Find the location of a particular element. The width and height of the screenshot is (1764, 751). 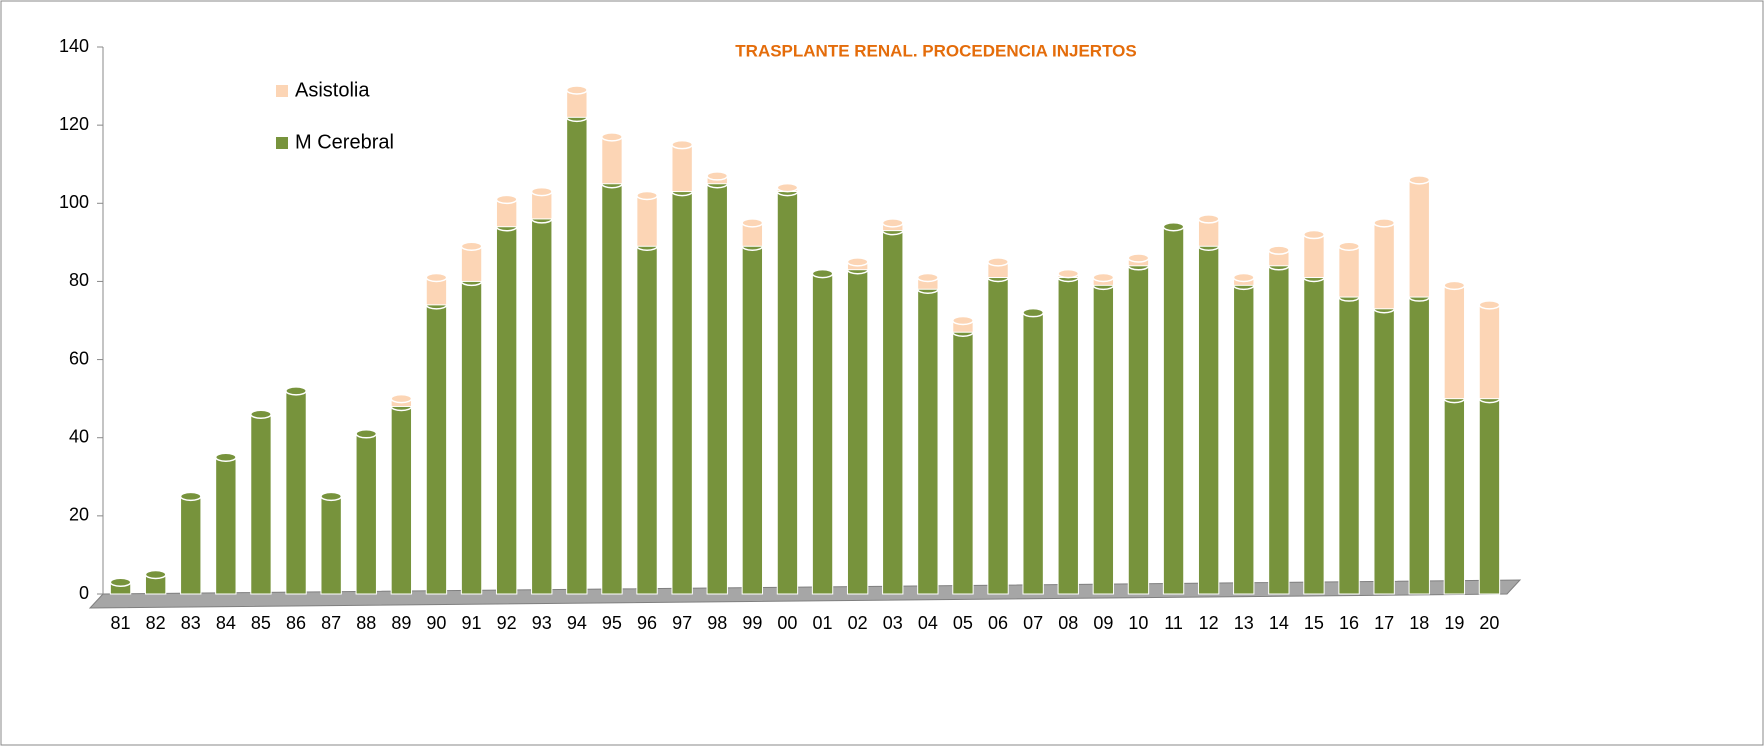

y-tick-label: 0 is located at coordinates (84, 593).